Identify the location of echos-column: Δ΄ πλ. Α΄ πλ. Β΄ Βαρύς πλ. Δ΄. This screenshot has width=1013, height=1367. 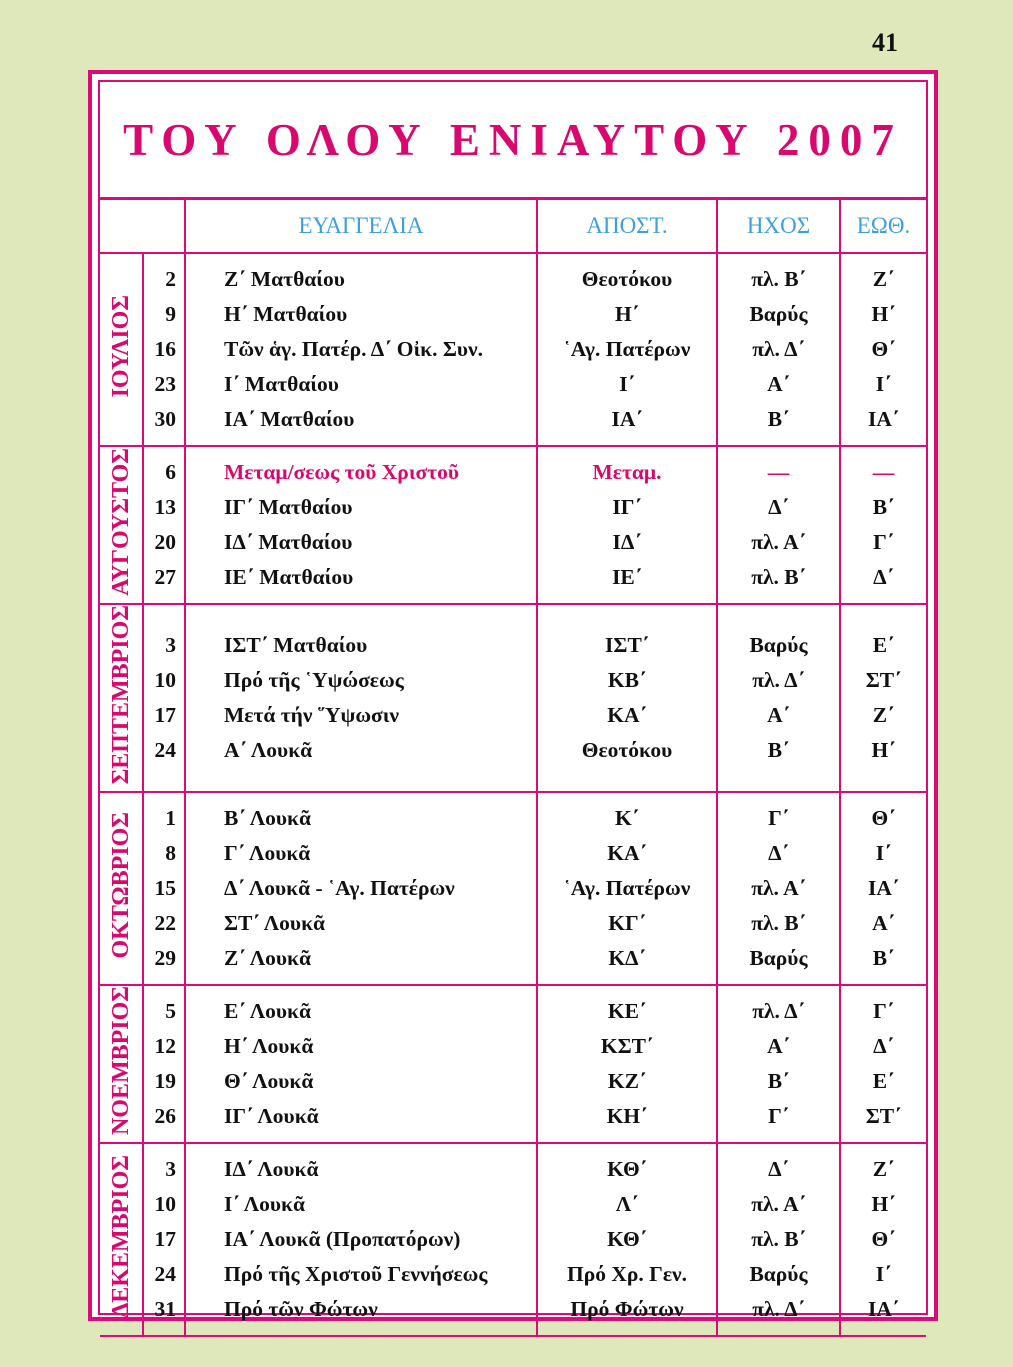
(778, 1240).